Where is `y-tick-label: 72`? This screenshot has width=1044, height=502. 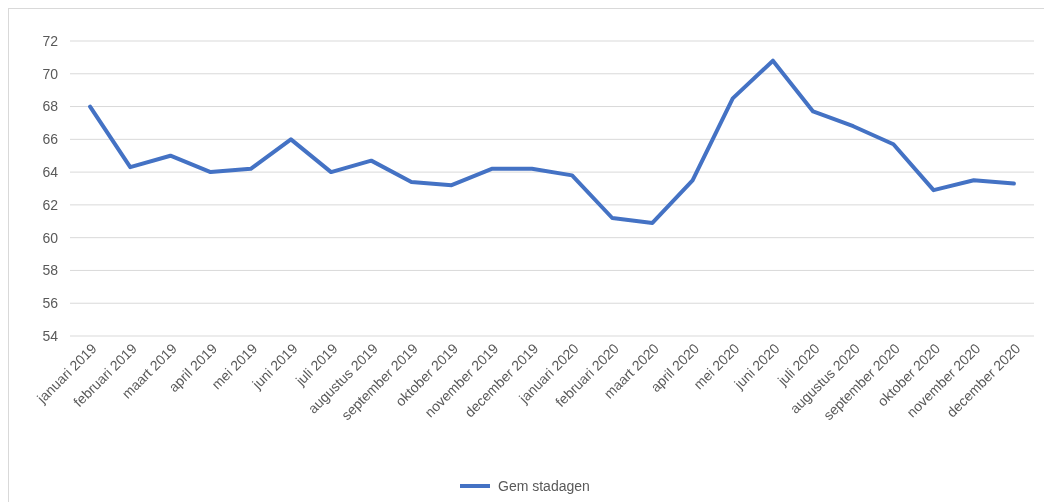 y-tick-label: 72 is located at coordinates (50, 40).